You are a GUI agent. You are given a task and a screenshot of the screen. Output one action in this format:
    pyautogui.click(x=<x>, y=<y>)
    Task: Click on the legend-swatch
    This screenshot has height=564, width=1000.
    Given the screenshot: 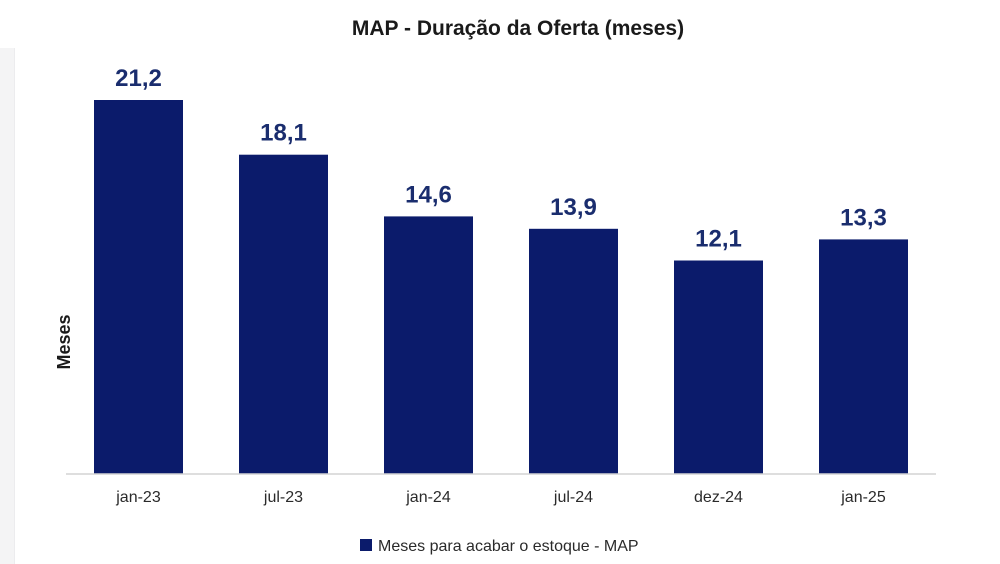 What is the action you would take?
    pyautogui.click(x=366, y=545)
    